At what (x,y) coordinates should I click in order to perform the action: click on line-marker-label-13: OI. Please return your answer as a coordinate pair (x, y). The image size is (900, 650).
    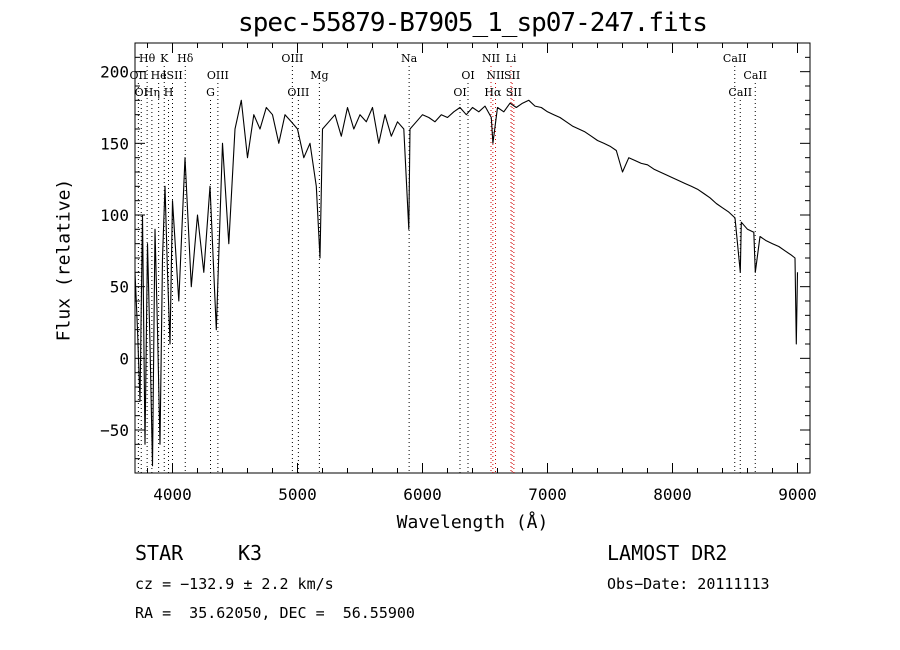
    Looking at the image, I should click on (467, 75).